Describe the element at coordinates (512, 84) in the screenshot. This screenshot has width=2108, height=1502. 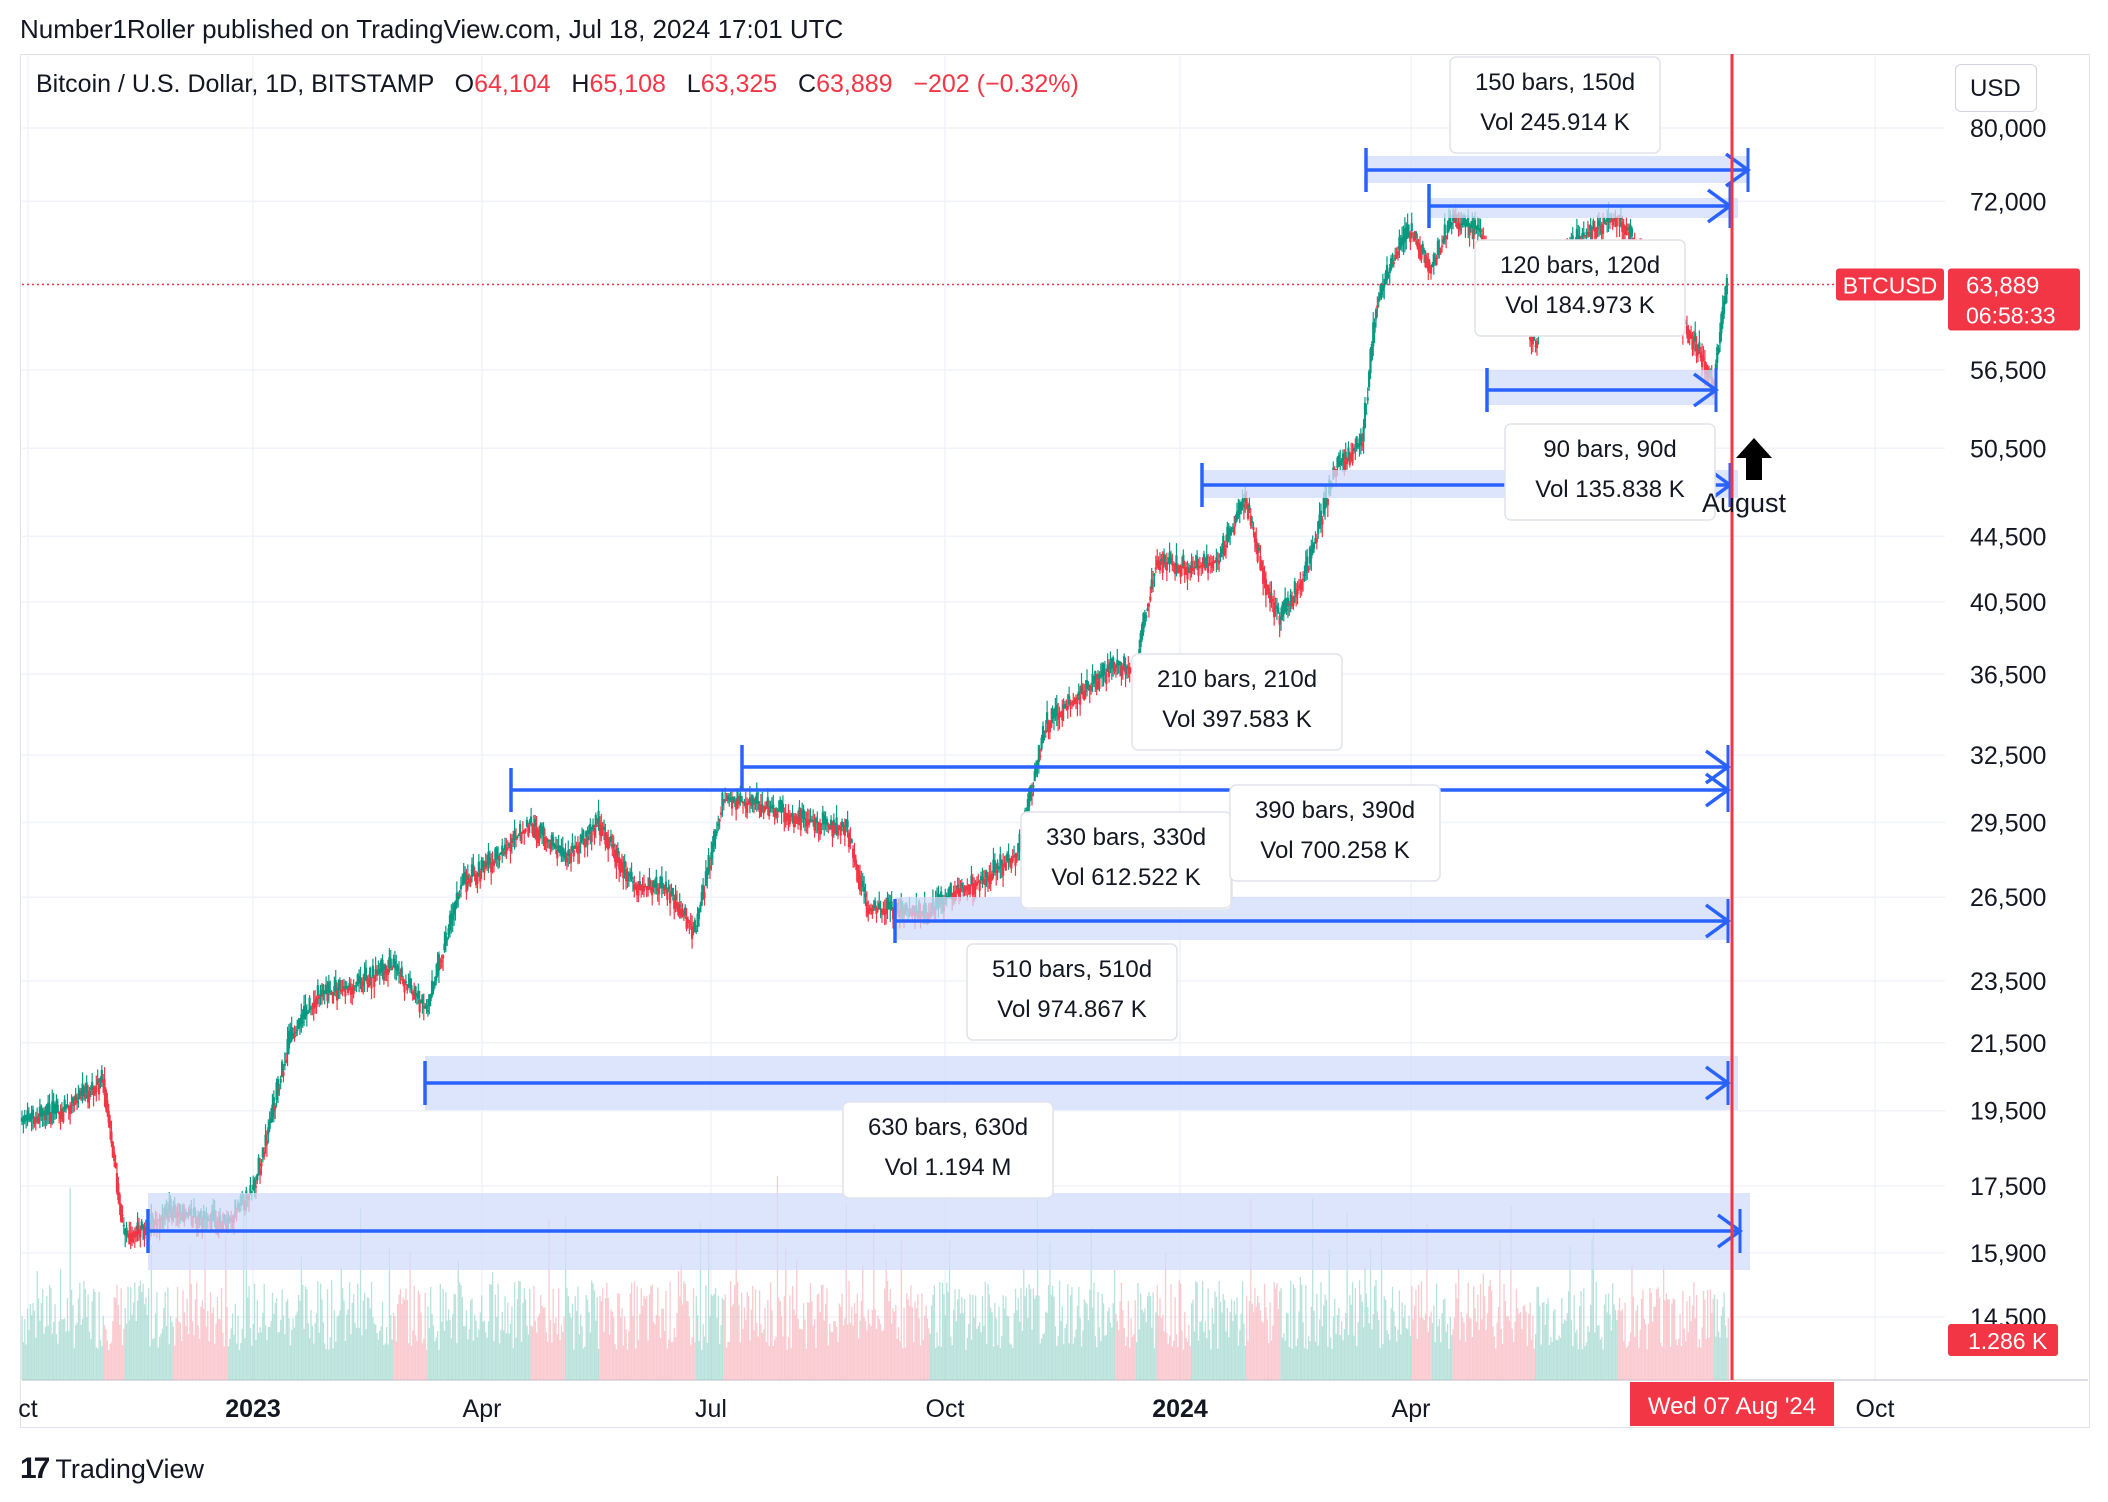
I see `open-value: 64,104` at that location.